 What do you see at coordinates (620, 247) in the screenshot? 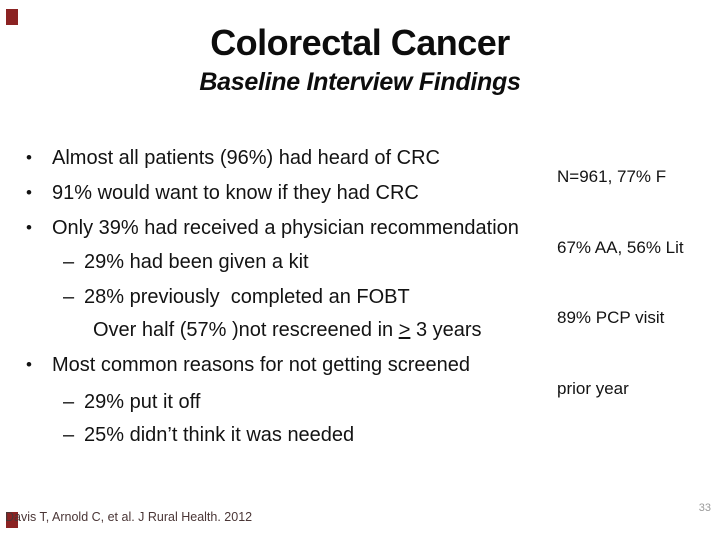
I see `stats-line: 67% AA, 56% Lit` at bounding box center [620, 247].